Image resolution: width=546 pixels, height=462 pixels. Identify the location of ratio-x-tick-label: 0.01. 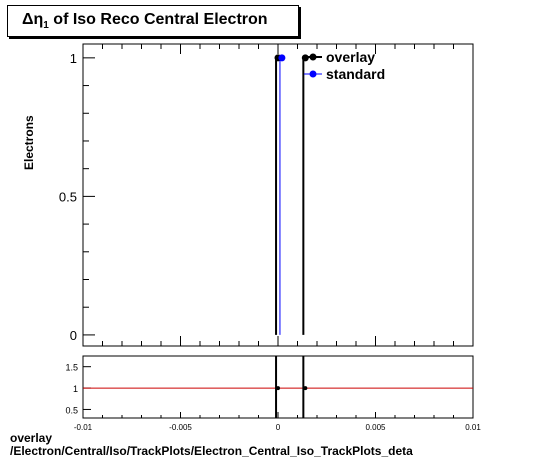
(473, 426).